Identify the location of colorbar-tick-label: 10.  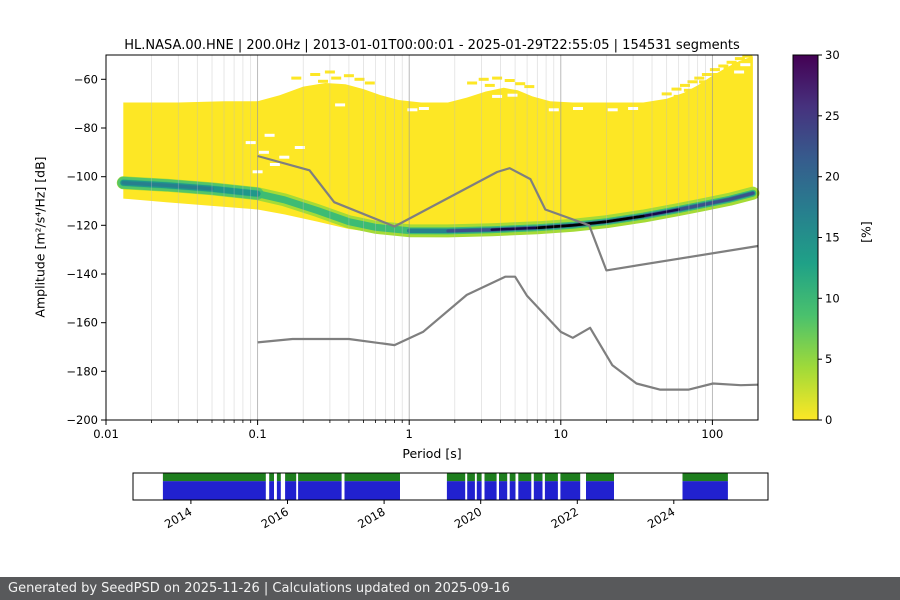
(832, 298).